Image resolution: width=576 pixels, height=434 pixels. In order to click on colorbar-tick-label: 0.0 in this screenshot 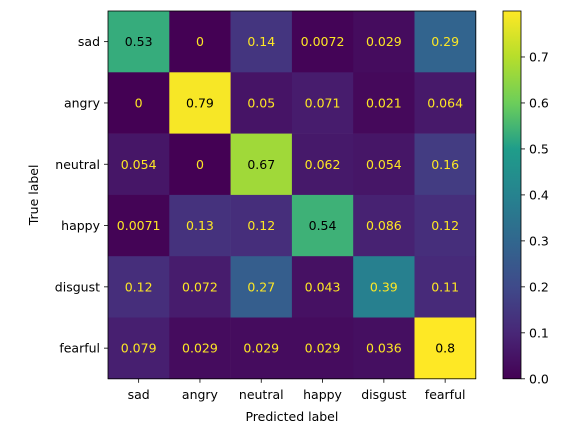, I will do `click(539, 378)`.